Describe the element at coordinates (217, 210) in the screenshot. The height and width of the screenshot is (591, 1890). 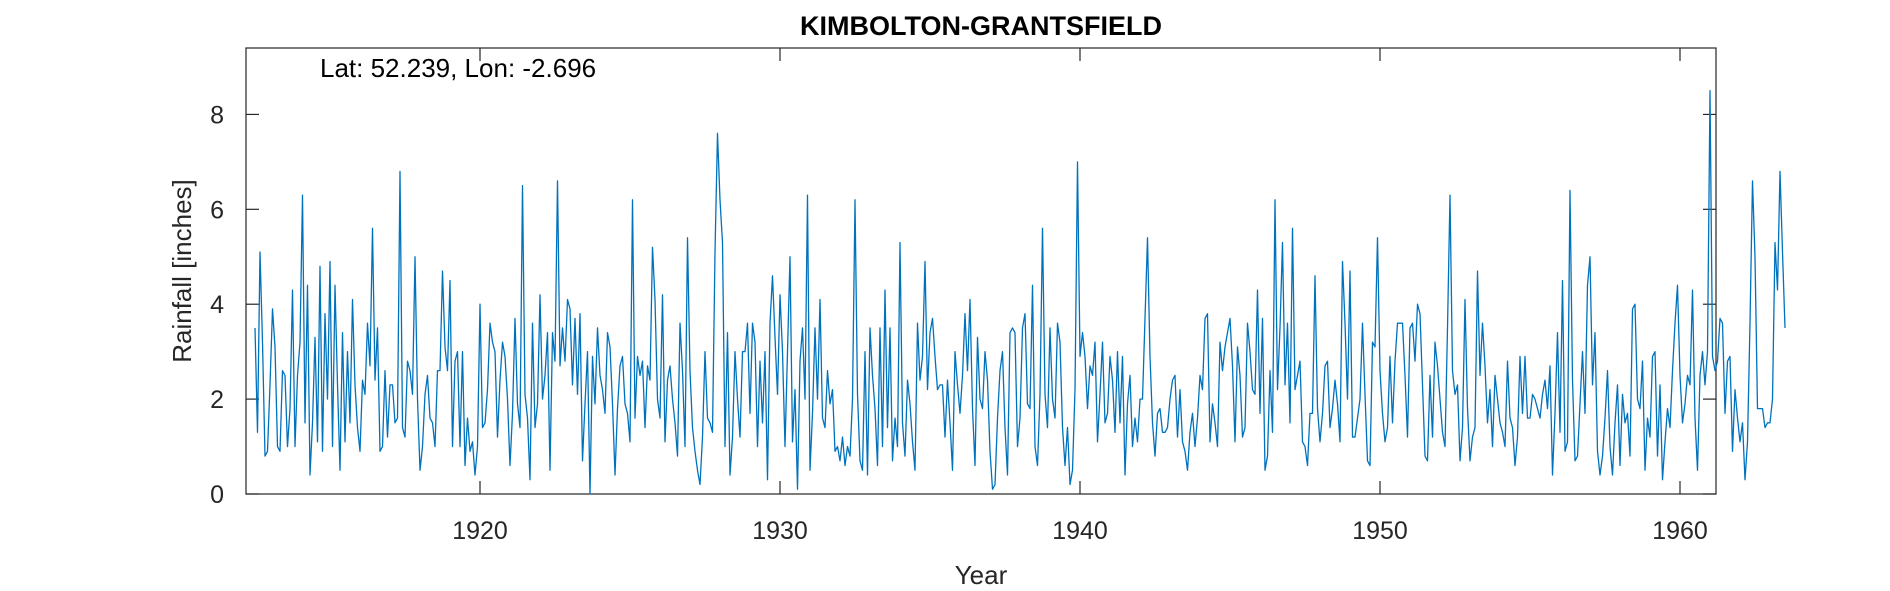
I see `y-tick-label: 6` at that location.